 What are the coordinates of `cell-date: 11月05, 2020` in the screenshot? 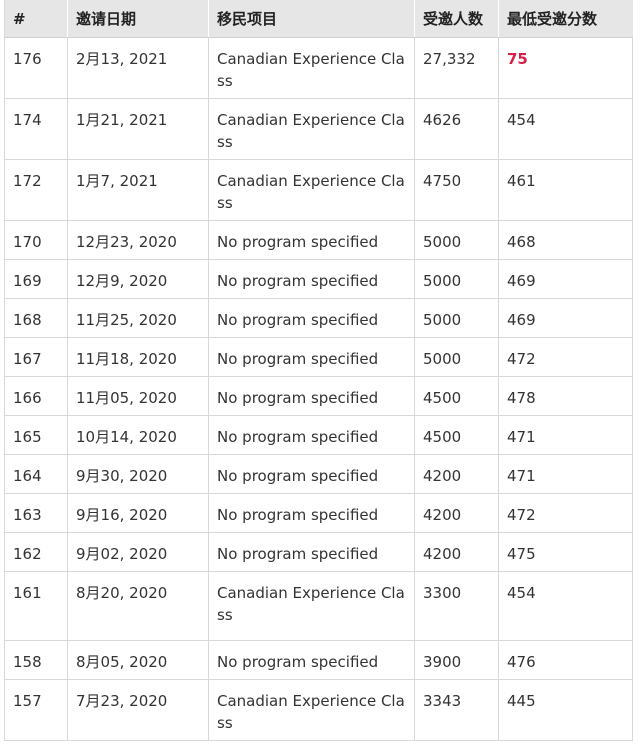 It's located at (138, 396).